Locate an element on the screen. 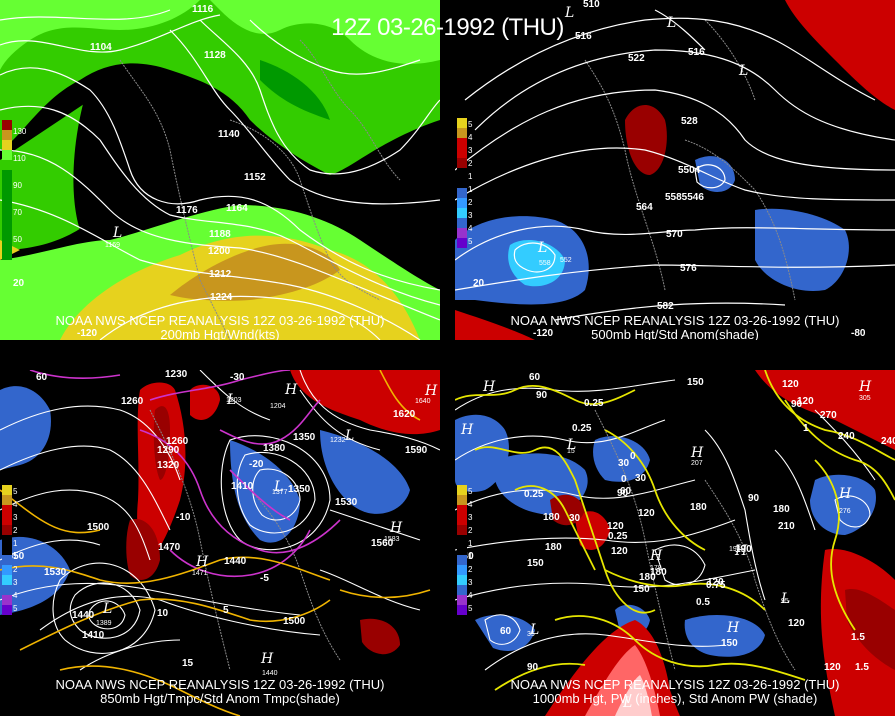 Image resolution: width=895 pixels, height=716 pixels. contour-label: 528 is located at coordinates (689, 121).